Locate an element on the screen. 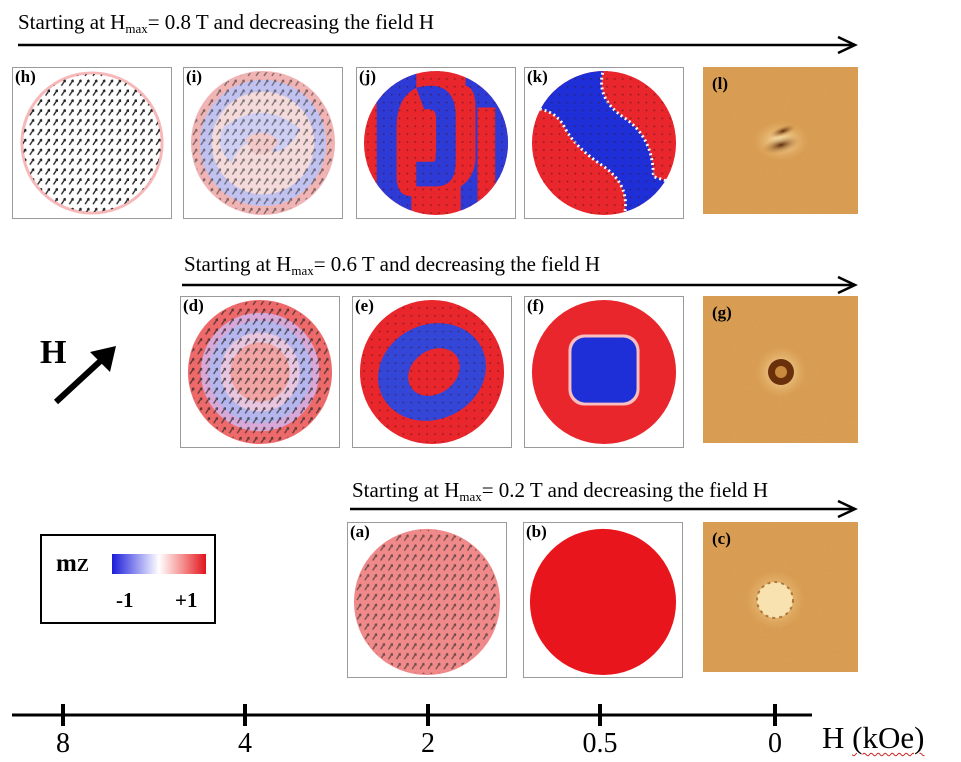 The image size is (961, 762). panel-g-label: (g) is located at coordinates (722, 312).